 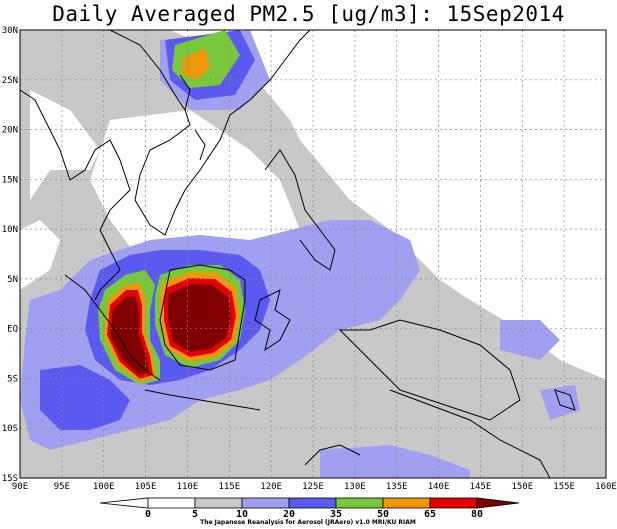 I want to click on longitude-tick-label: 100E, so click(x=104, y=487).